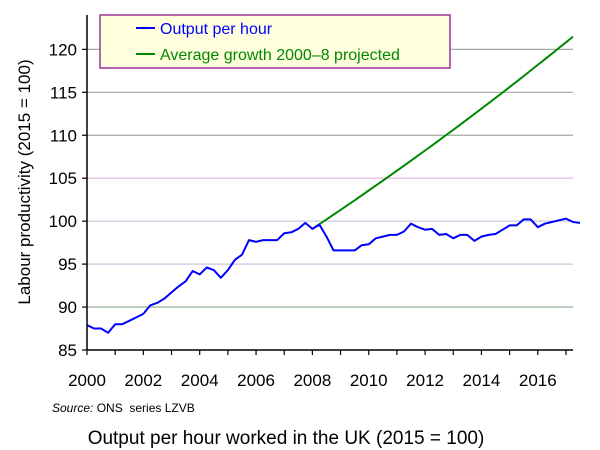 This screenshot has width=600, height=450. Describe the element at coordinates (482, 380) in the screenshot. I see `x-tick-label: 2014` at that location.